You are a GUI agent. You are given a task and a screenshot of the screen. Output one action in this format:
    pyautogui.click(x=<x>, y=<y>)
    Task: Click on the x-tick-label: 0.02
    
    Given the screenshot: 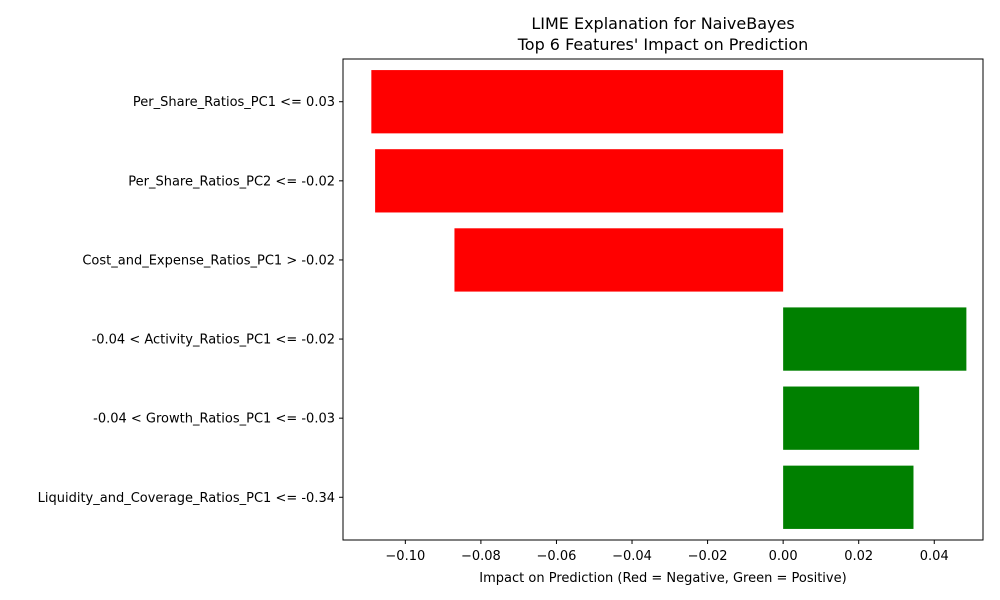 What is the action you would take?
    pyautogui.click(x=858, y=556)
    